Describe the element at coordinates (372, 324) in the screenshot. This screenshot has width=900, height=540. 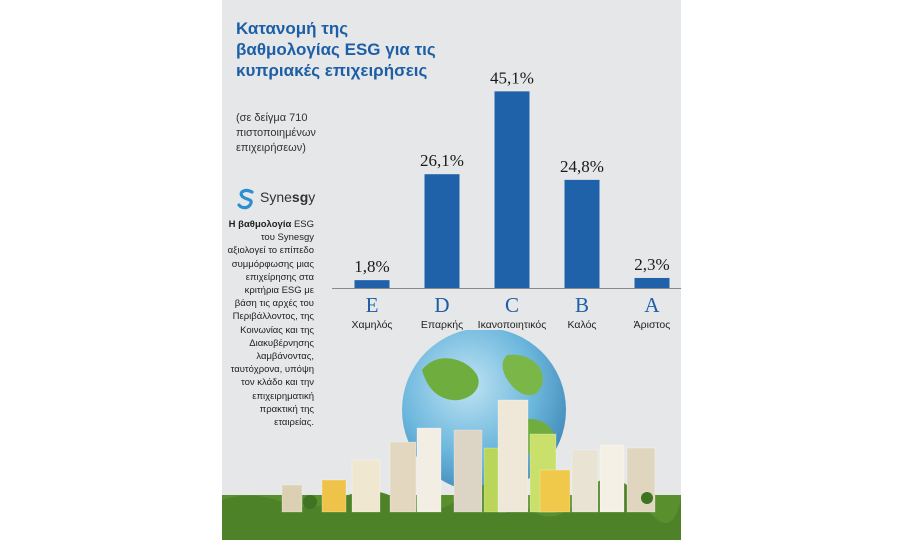
I see `category-label-e: Χαμηλός` at that location.